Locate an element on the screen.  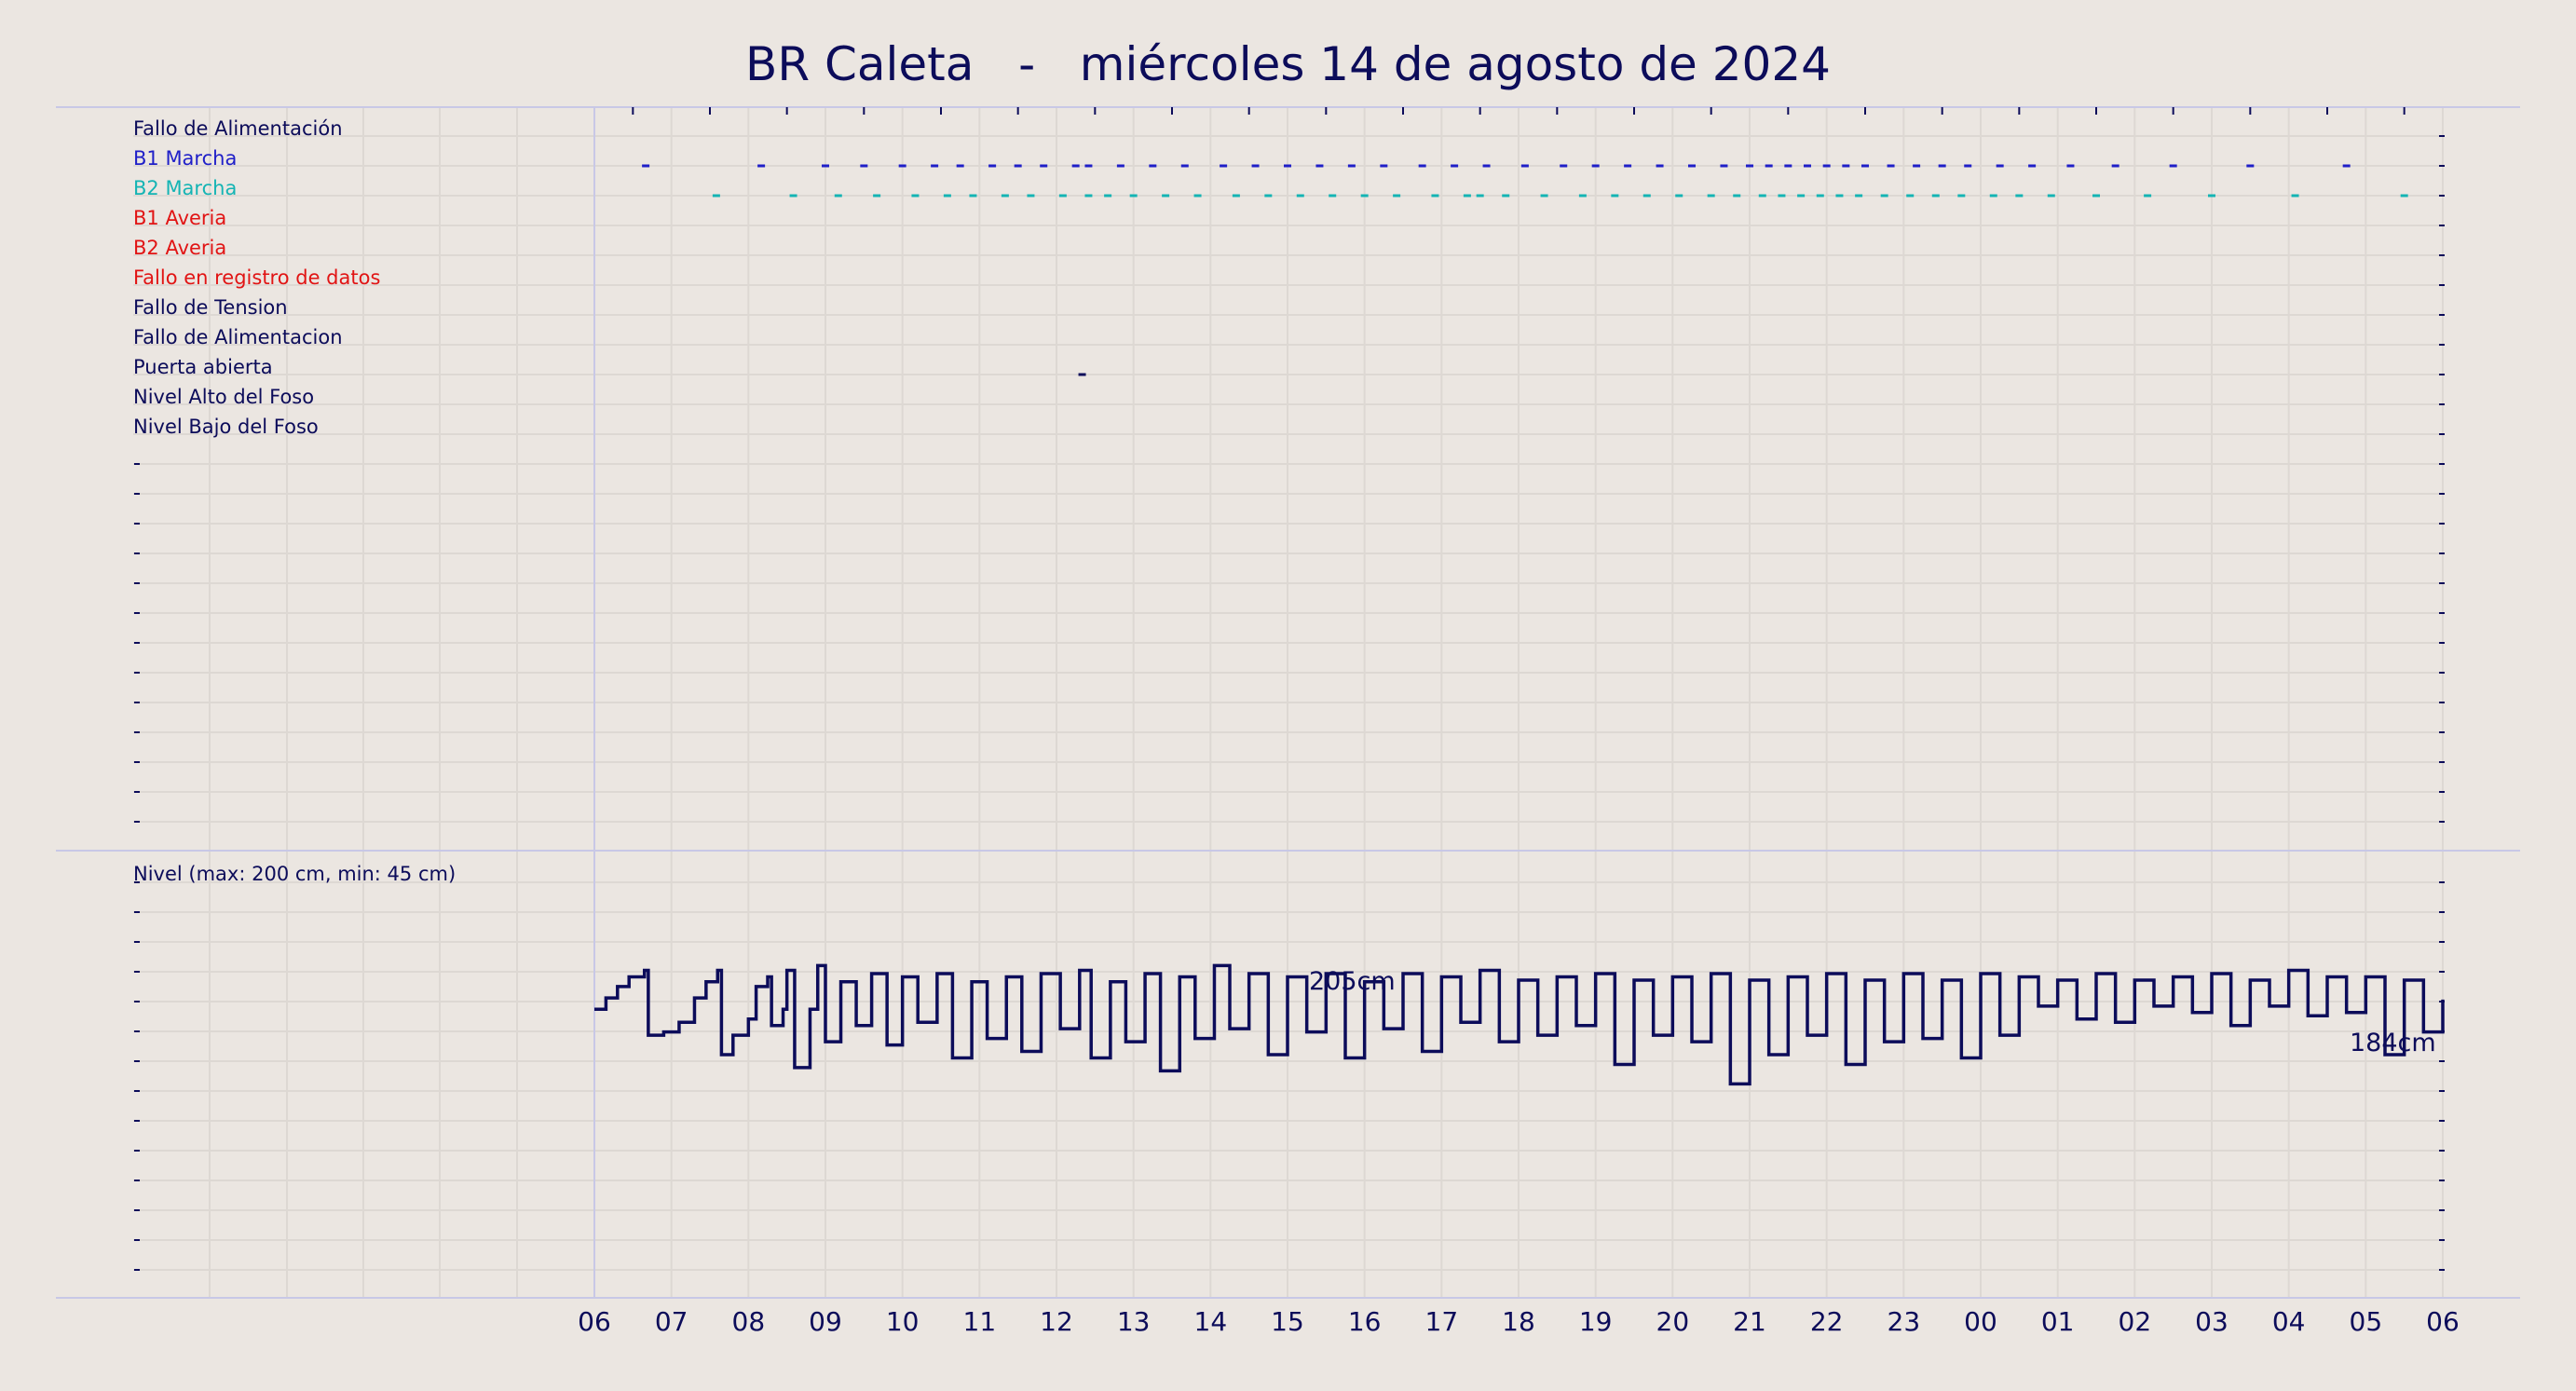
max-annotation: 205cm is located at coordinates (1352, 981).